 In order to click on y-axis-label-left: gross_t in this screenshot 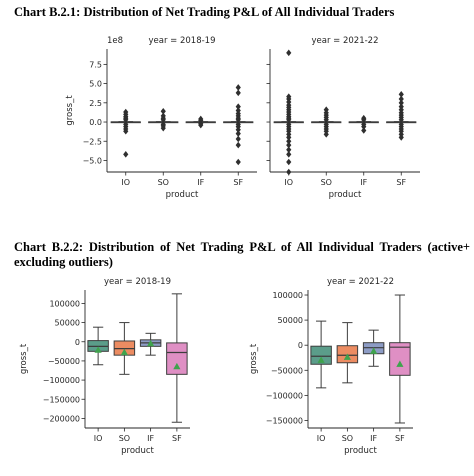, I will do `click(24, 358)`.